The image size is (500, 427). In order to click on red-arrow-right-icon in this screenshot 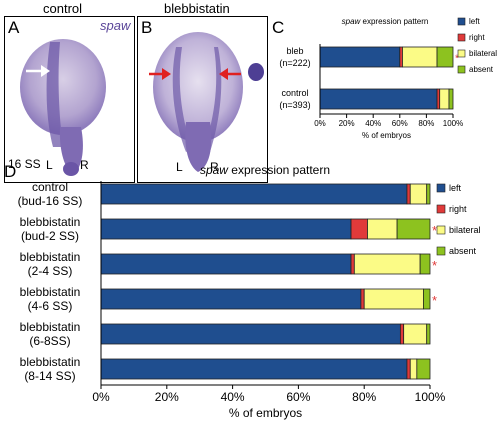, I will do `click(230, 74)`.